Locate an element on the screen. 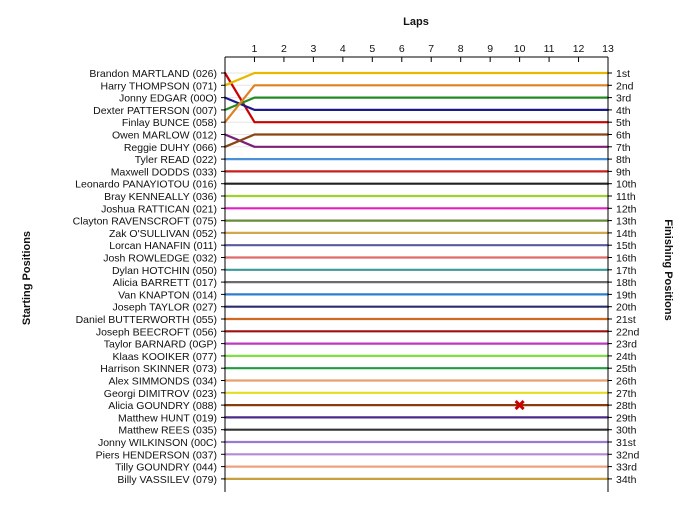 This screenshot has width=700, height=510. starting-driver-label: Piers HENDERSON (037) is located at coordinates (156, 455).